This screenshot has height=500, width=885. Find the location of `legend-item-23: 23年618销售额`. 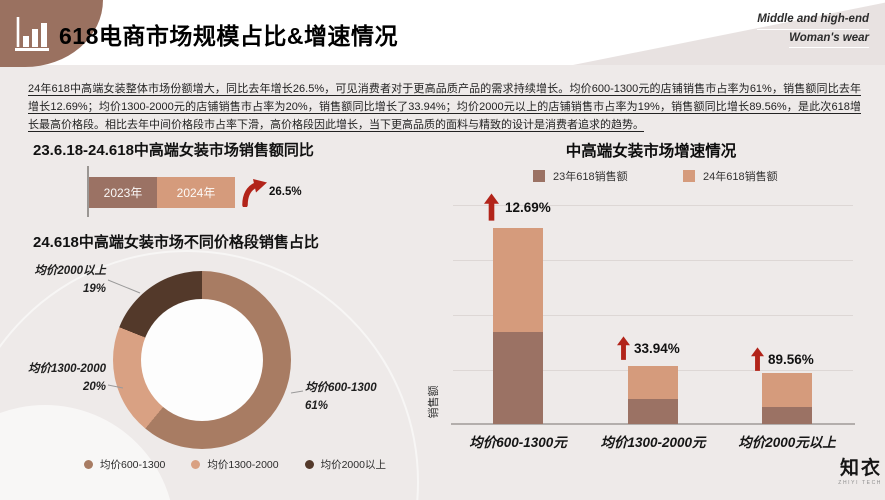

legend-item-23: 23年618销售额 is located at coordinates (580, 176).